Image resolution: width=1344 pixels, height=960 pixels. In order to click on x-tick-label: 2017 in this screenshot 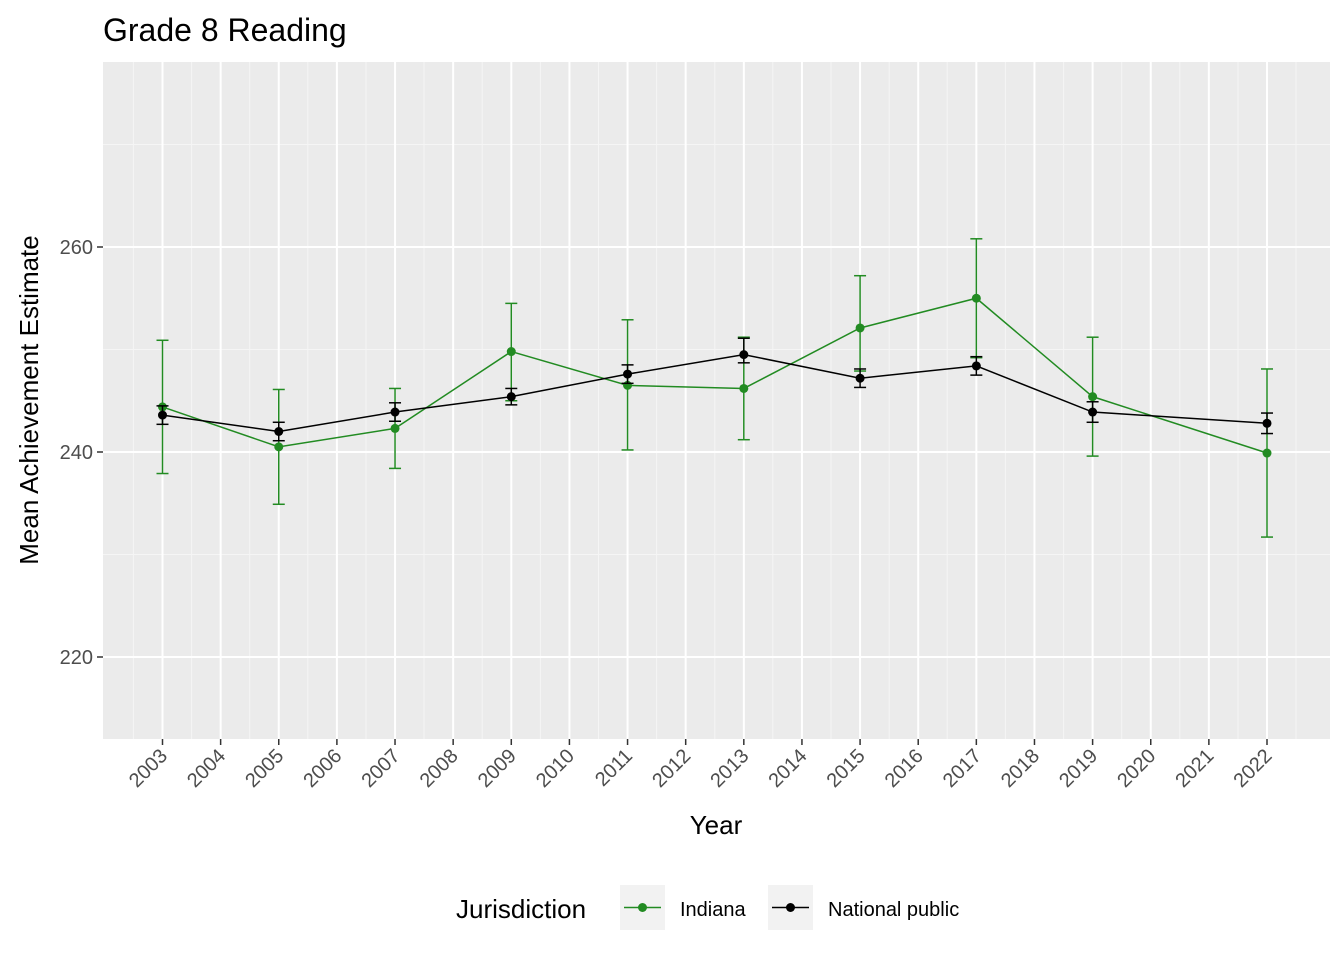, I will do `click(962, 768)`.